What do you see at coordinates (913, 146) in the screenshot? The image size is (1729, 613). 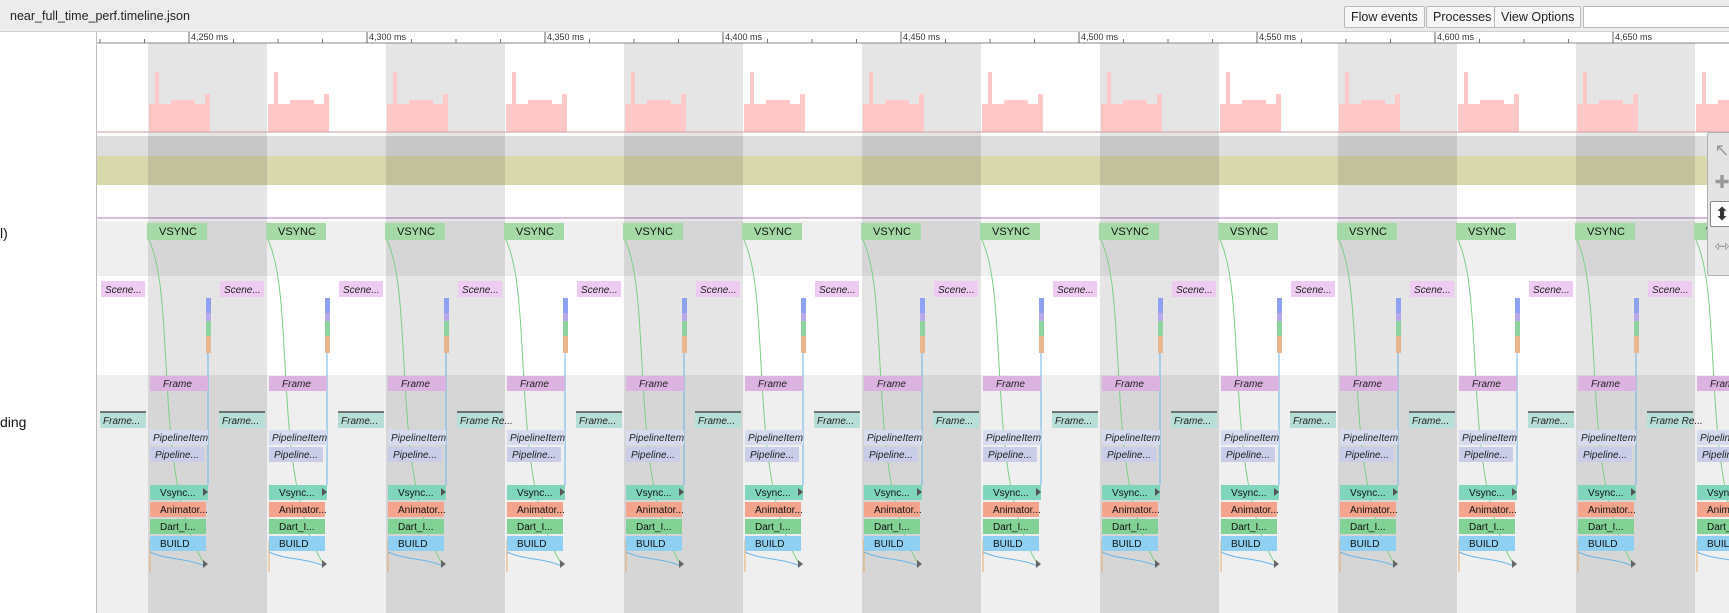 I see `collapsed-track-band` at bounding box center [913, 146].